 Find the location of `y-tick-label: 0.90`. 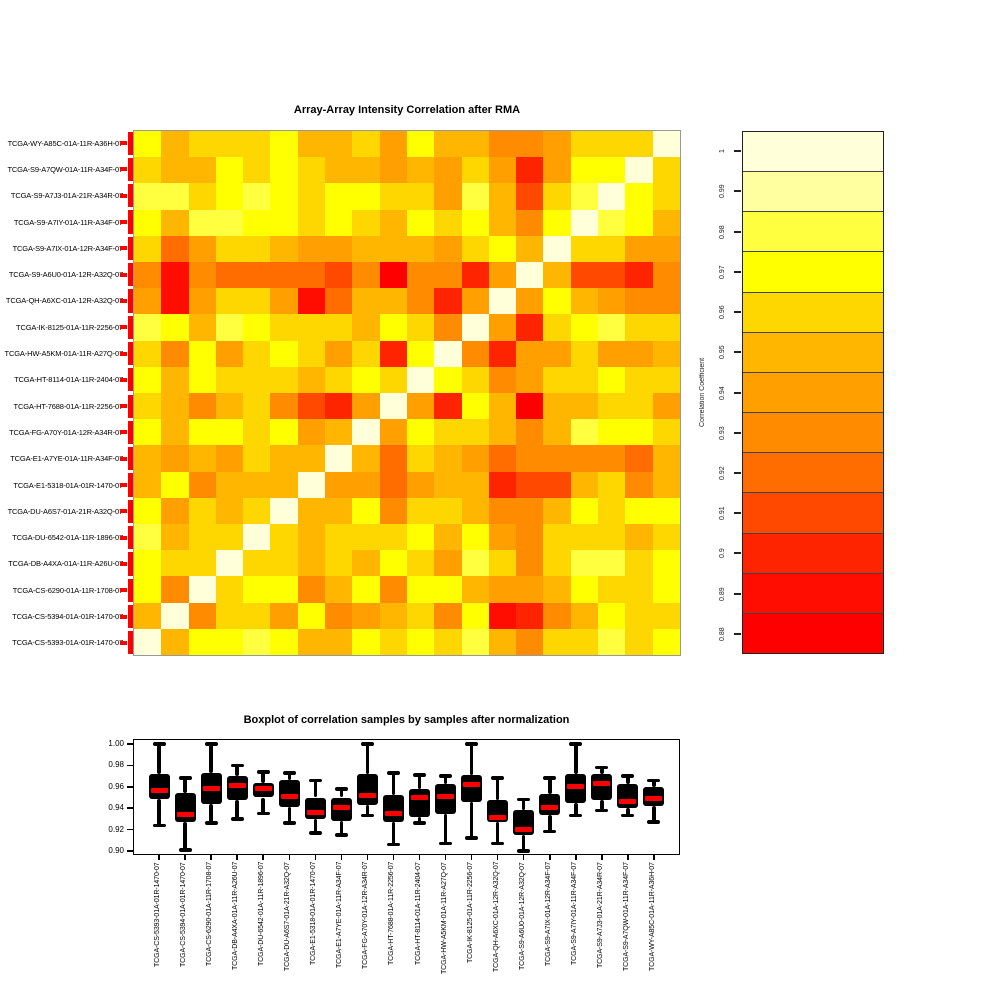

y-tick-label: 0.90 is located at coordinates (116, 850).